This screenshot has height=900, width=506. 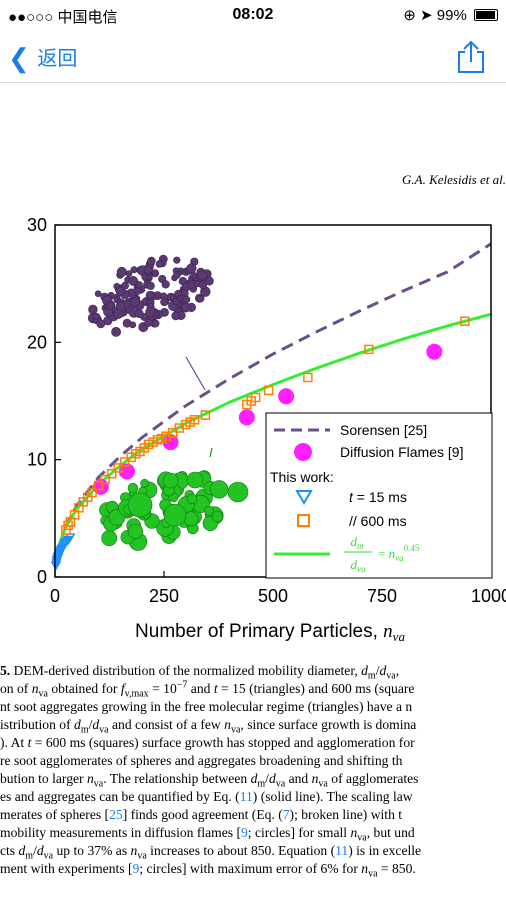 What do you see at coordinates (37, 225) in the screenshot?
I see `y-tick-label: 30` at bounding box center [37, 225].